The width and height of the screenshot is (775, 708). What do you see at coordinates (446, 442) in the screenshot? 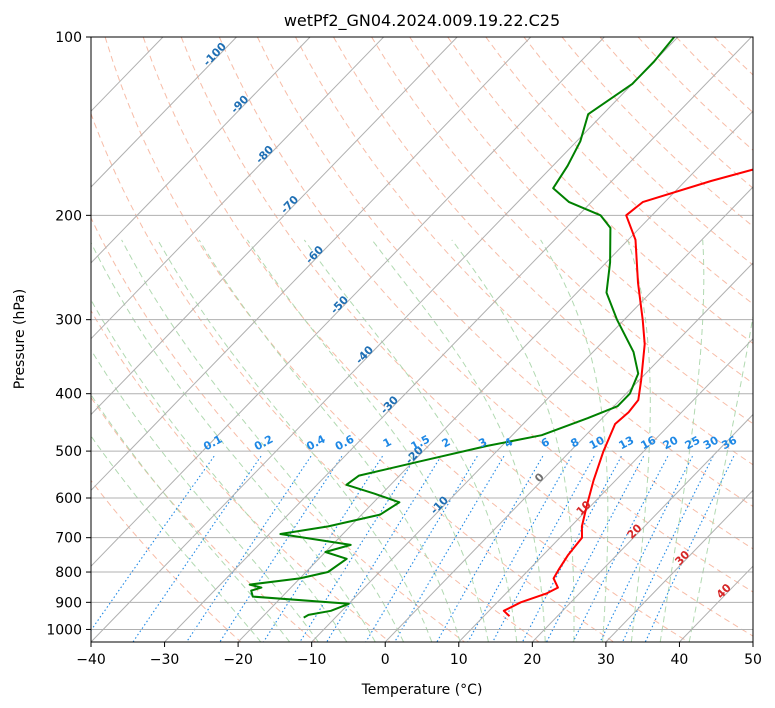
I see `mixing-ratio-label: 2` at bounding box center [446, 442].